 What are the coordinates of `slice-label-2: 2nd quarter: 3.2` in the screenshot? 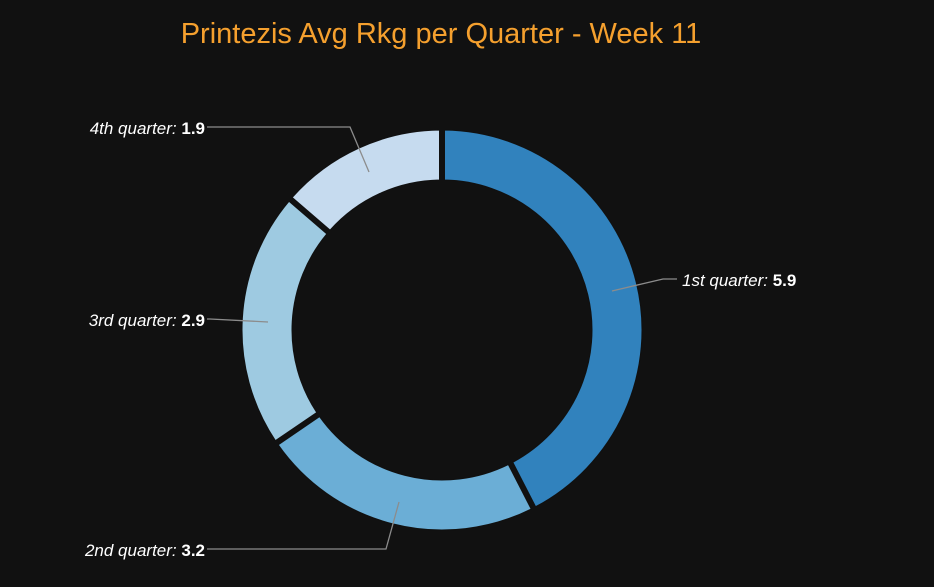 It's located at (144, 550).